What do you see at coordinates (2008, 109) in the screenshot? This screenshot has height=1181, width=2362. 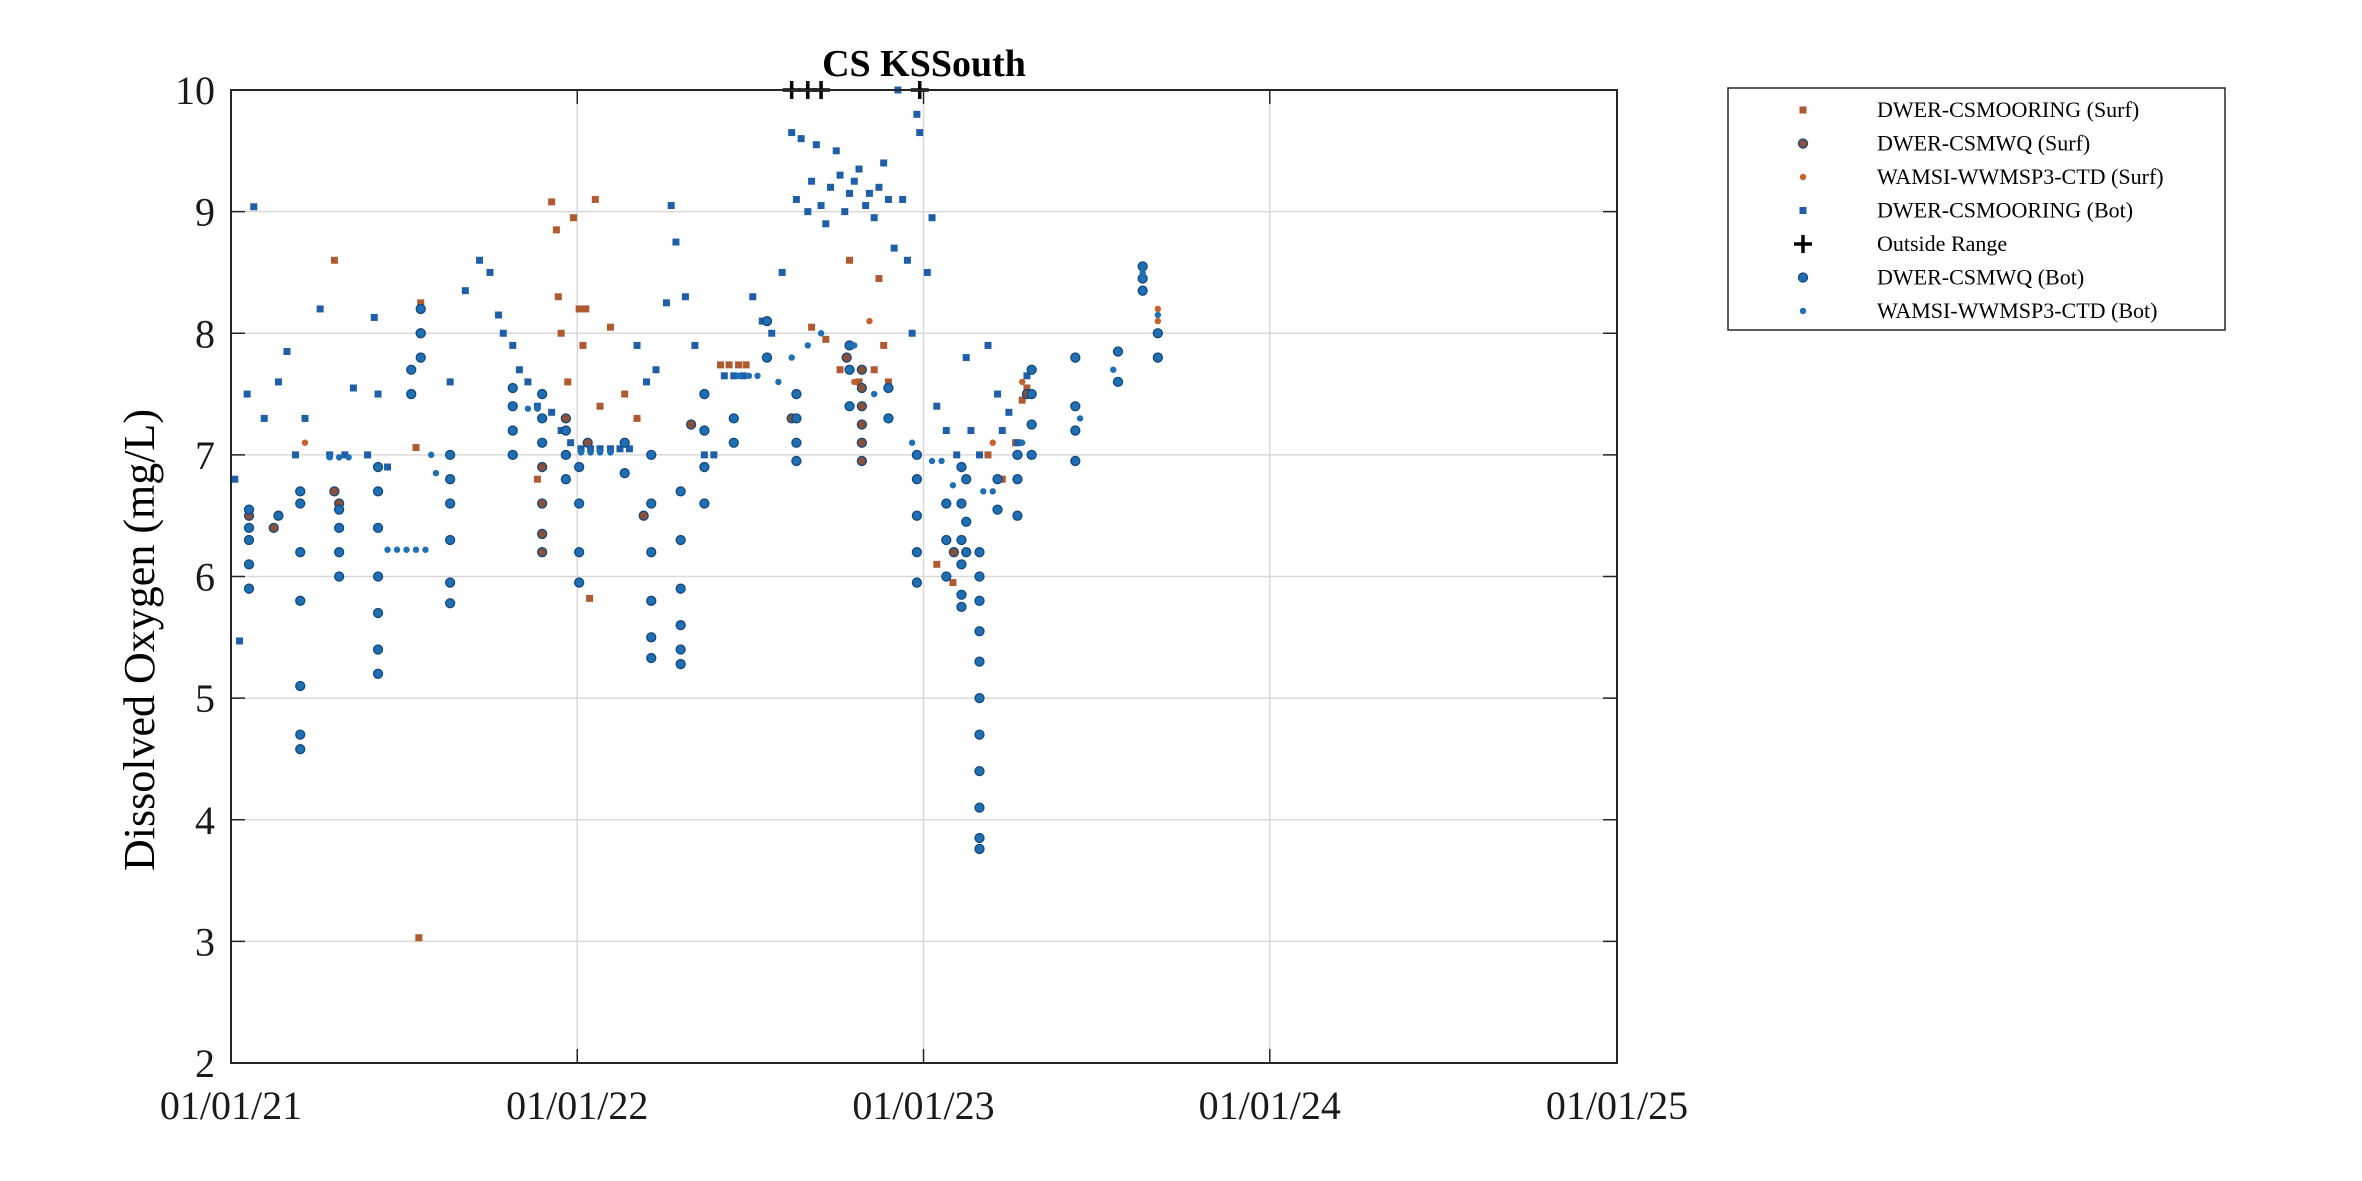 I see `legend-label: DWER-CSMOORING (Surf)` at bounding box center [2008, 109].